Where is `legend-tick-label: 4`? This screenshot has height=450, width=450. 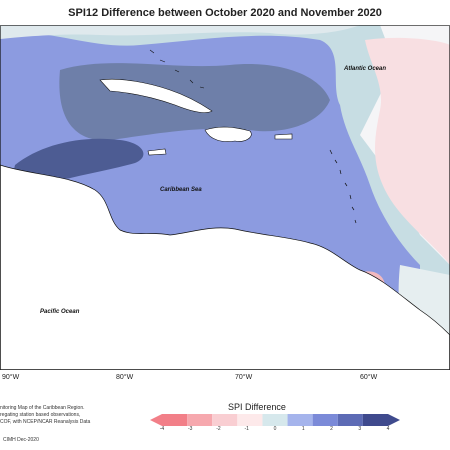 legend-tick-label: 4 is located at coordinates (388, 429).